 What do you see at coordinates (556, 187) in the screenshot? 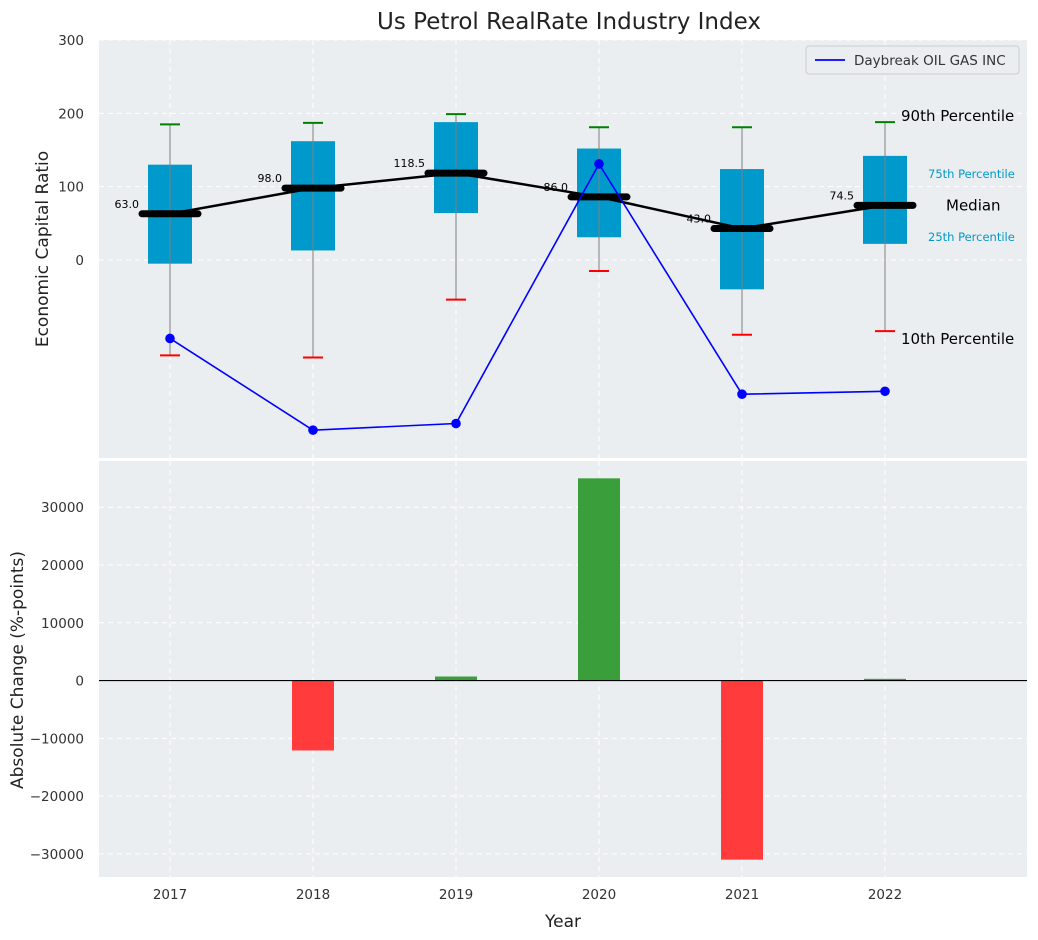
I see `median-value-label: 86.0` at bounding box center [556, 187].